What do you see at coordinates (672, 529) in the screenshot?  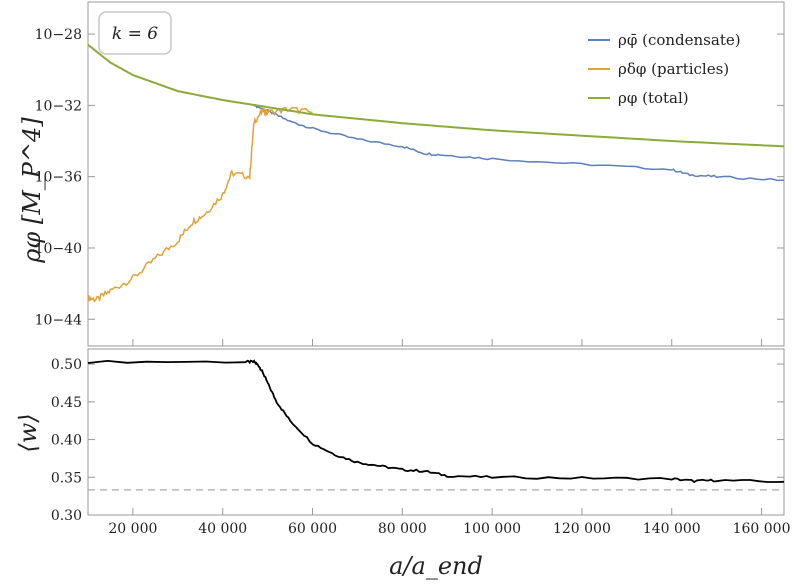 I see `x-tick-label: 140 000` at bounding box center [672, 529].